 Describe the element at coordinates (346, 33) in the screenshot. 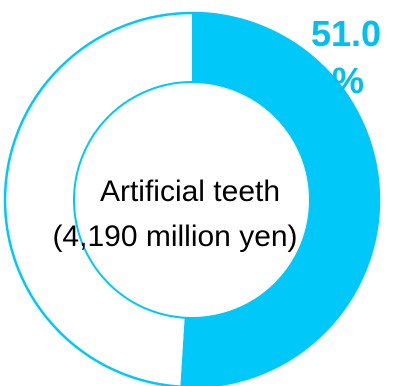

I see `slice-1-data-label-value: 51.0` at that location.